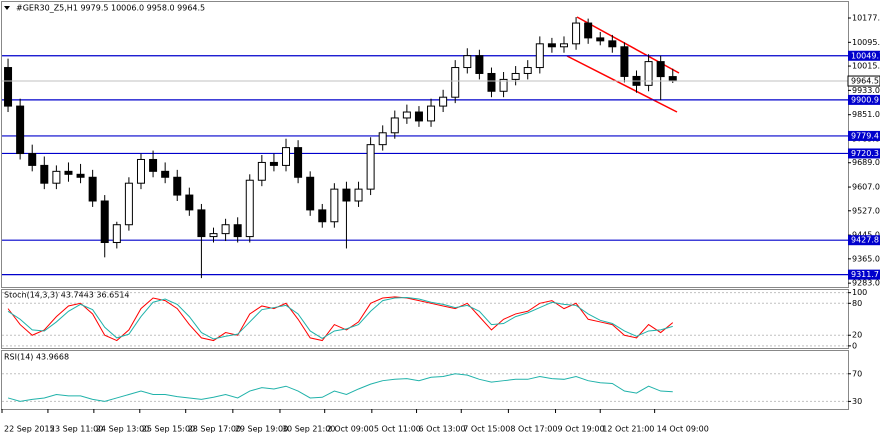  Describe the element at coordinates (214, 429) in the screenshot. I see `x-tick-label: 28 Sep 17:00` at that location.